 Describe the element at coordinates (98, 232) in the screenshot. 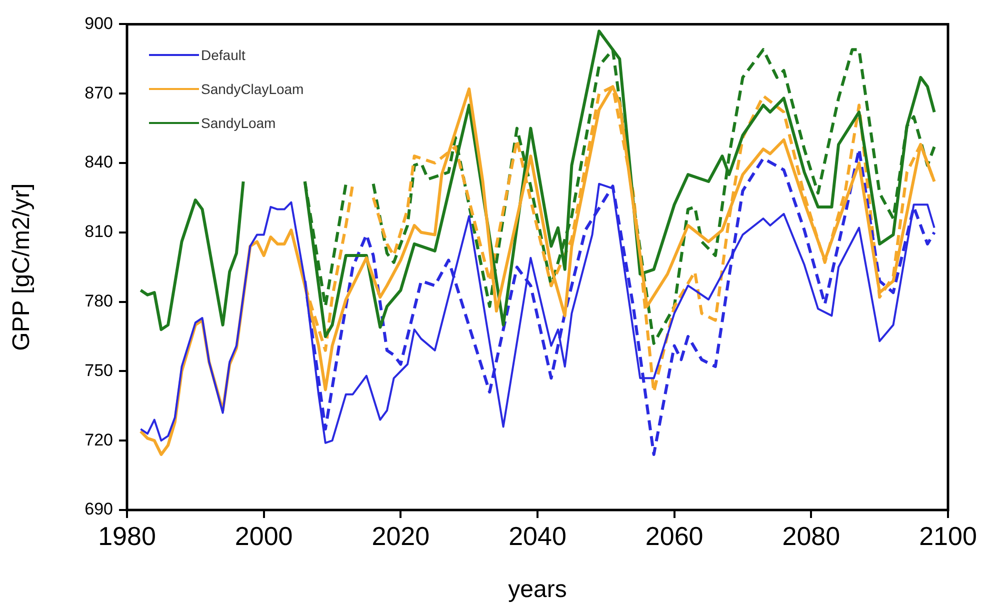

I see `y-tick-label: 810` at that location.